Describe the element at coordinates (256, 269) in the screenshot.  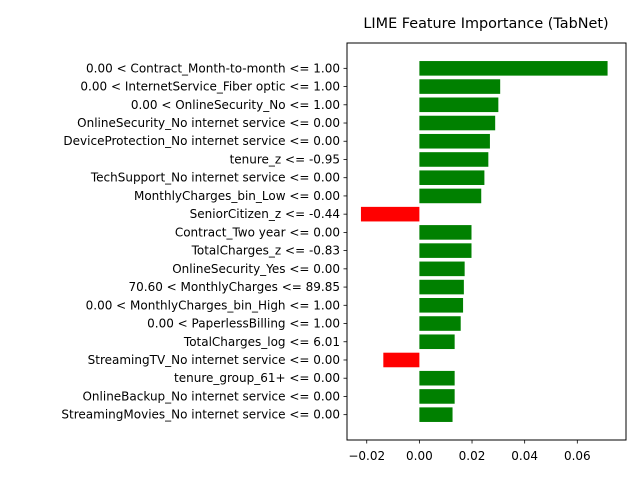
I see `y-tick-label: OnlineSecurity_Yes <= 0.00` at that location.